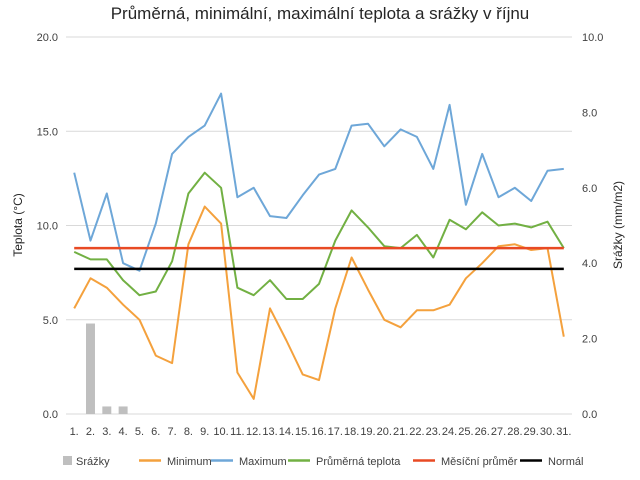 The width and height of the screenshot is (640, 480). I want to click on y2-axis-title: Srážky (mm/m2), so click(618, 225).